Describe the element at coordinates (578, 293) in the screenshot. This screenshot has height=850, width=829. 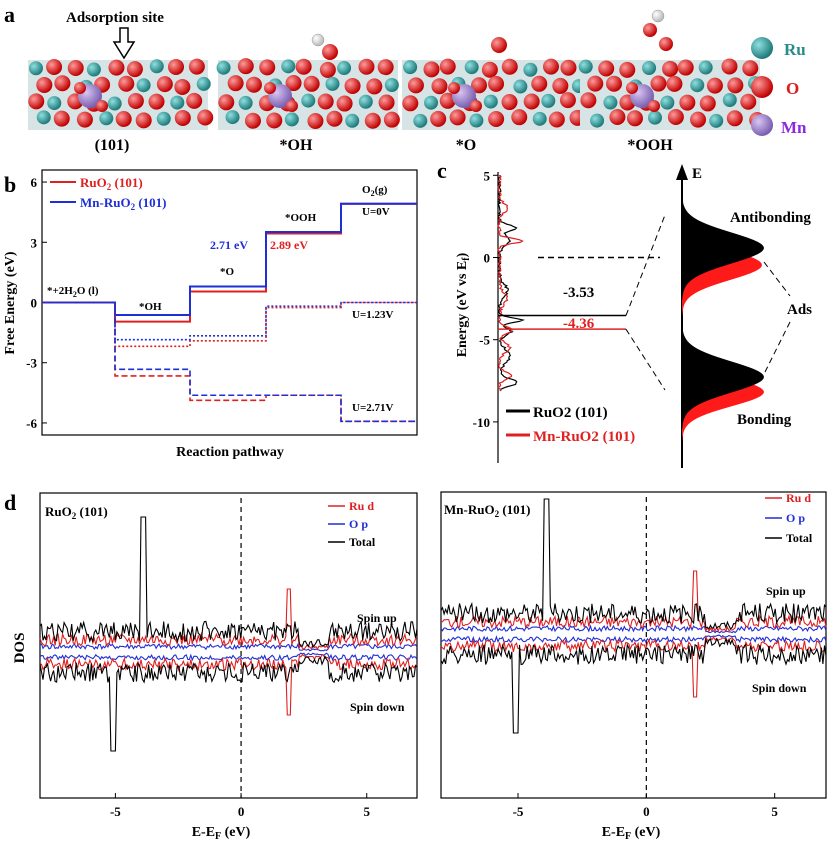
I see `d-band-center-ru: -3.53` at that location.